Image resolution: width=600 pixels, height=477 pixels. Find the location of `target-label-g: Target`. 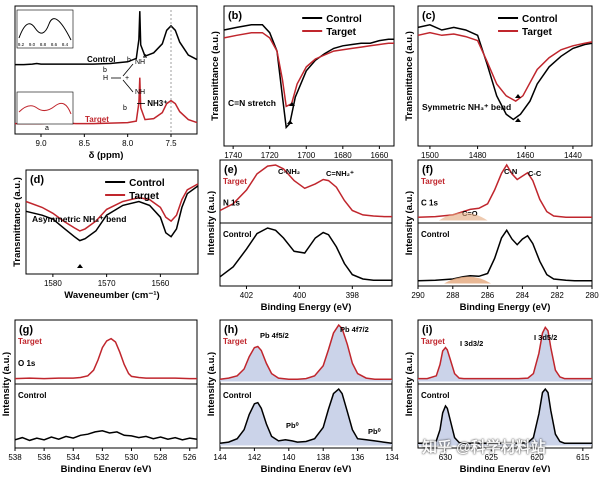

target-label-g: Target is located at coordinates (30, 341).